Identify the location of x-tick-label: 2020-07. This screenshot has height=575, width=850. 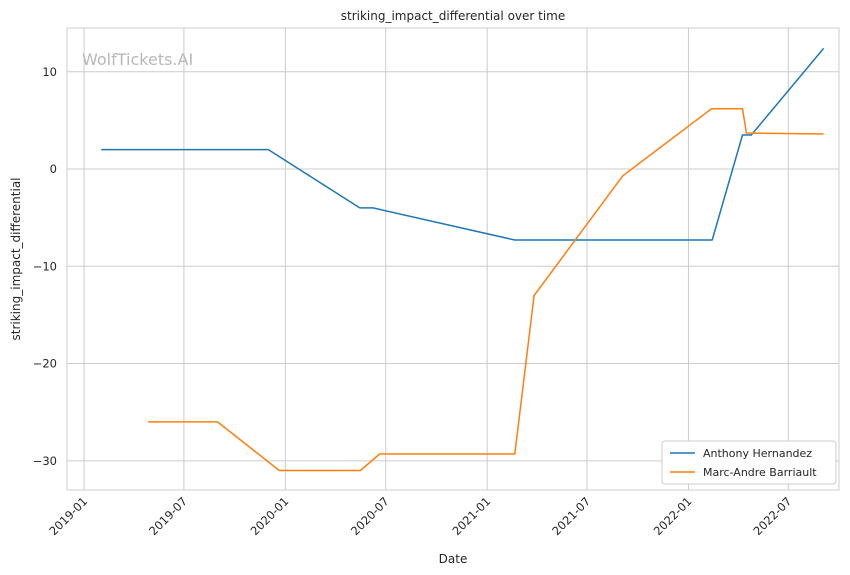
(370, 516).